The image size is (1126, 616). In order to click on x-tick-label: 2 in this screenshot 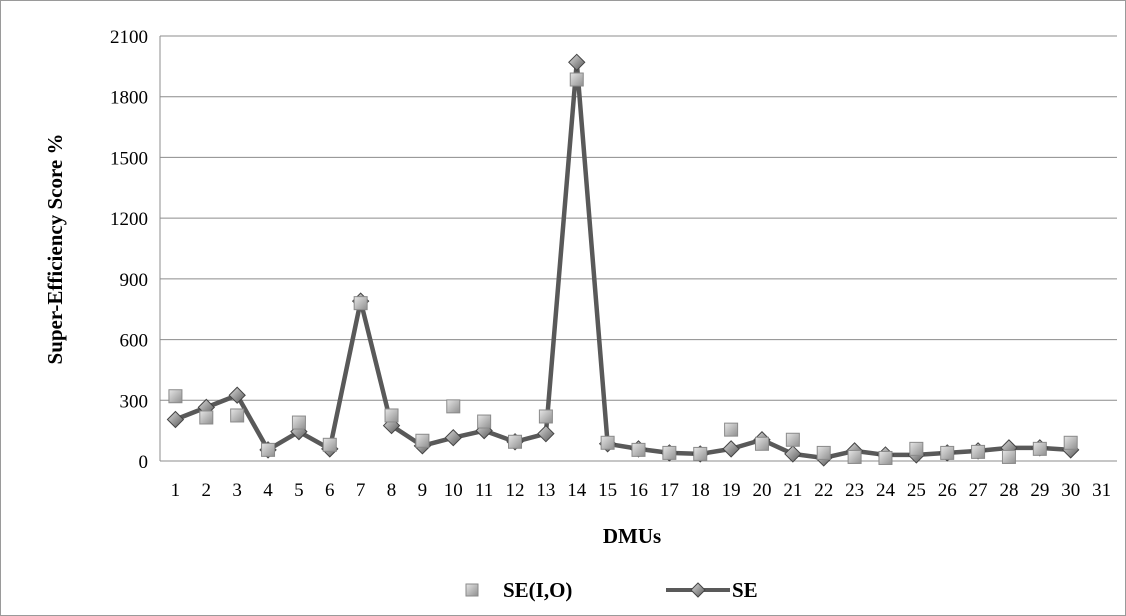, I will do `click(207, 490)`.